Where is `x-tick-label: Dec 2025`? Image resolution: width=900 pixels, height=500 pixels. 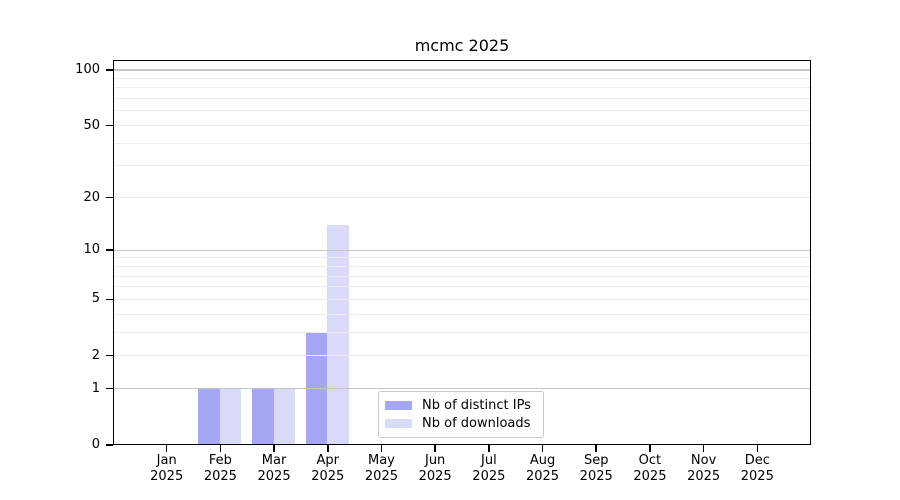
x-tick-label: Dec 2025 is located at coordinates (757, 469).